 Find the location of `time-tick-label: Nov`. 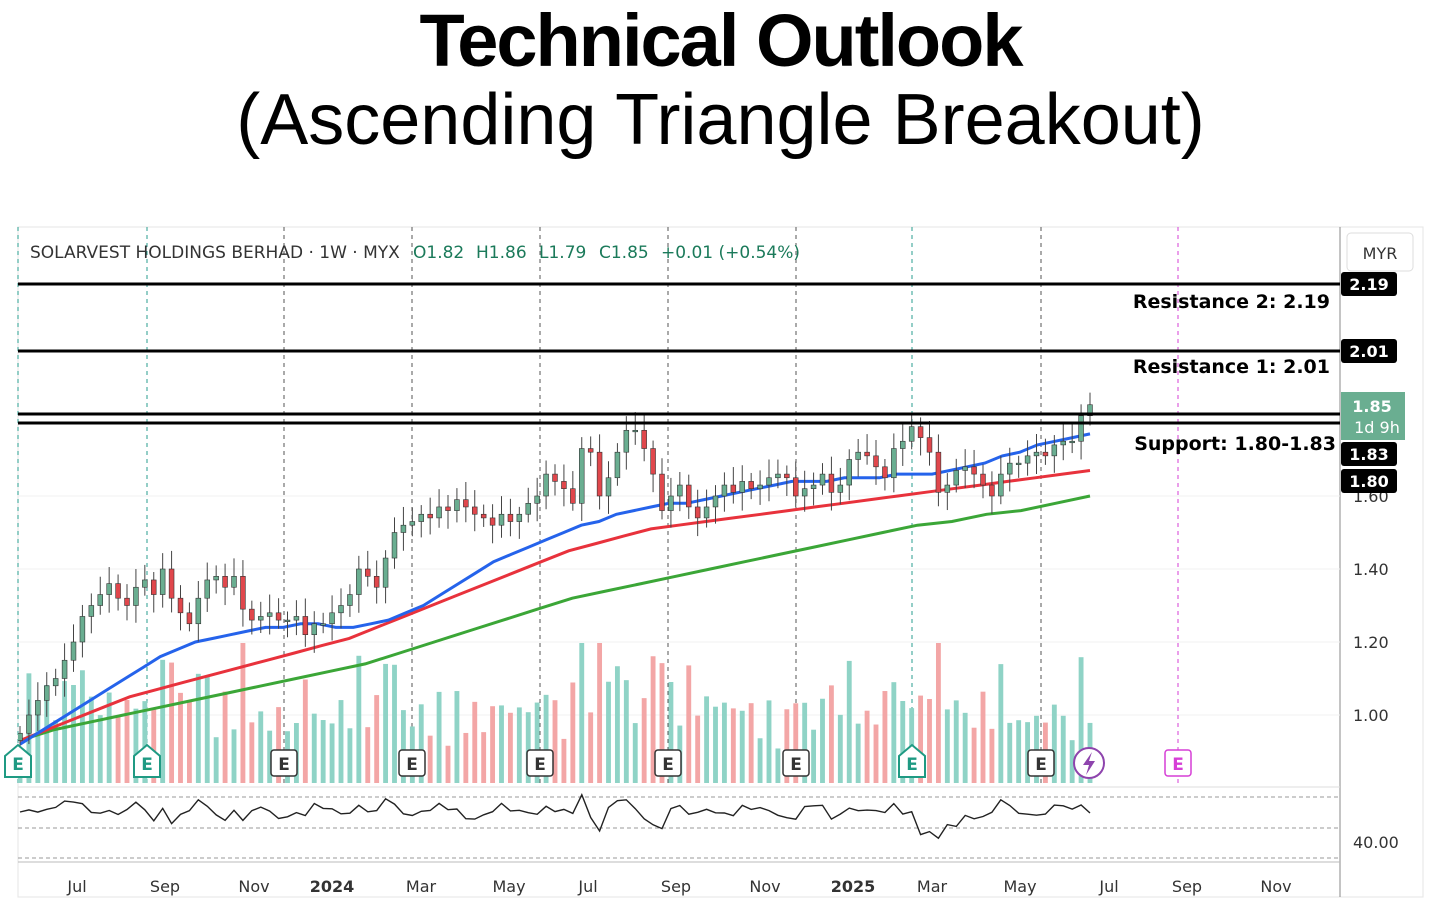

time-tick-label: Nov is located at coordinates (764, 886).